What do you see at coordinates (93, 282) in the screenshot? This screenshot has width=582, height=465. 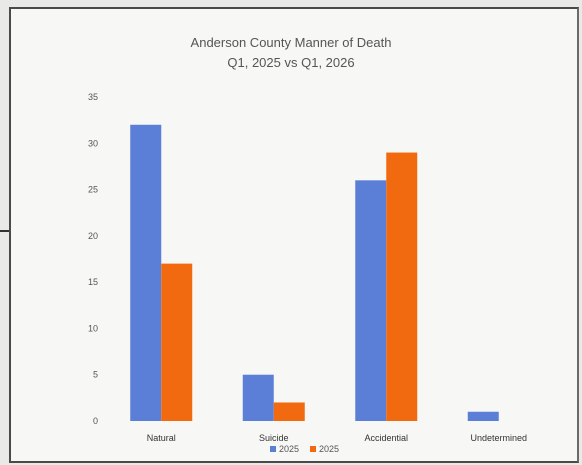 I see `y-tick-label: 15` at bounding box center [93, 282].